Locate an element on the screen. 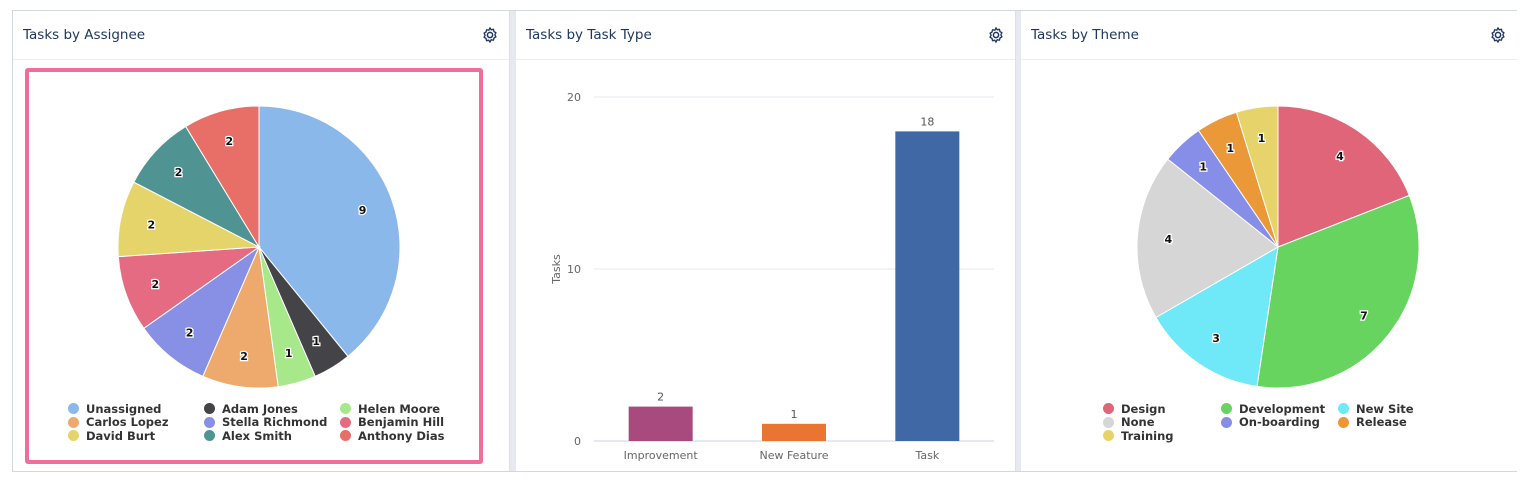  legend-item-anthony-dias: Anthony Dias is located at coordinates (395, 436).